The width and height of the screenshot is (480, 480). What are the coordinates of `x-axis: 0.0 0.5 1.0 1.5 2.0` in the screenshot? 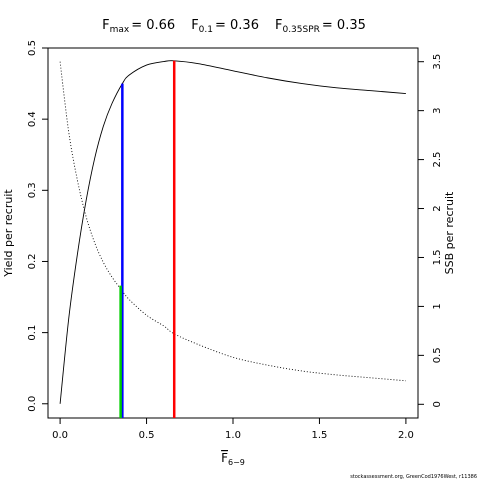 It's located at (233, 429).